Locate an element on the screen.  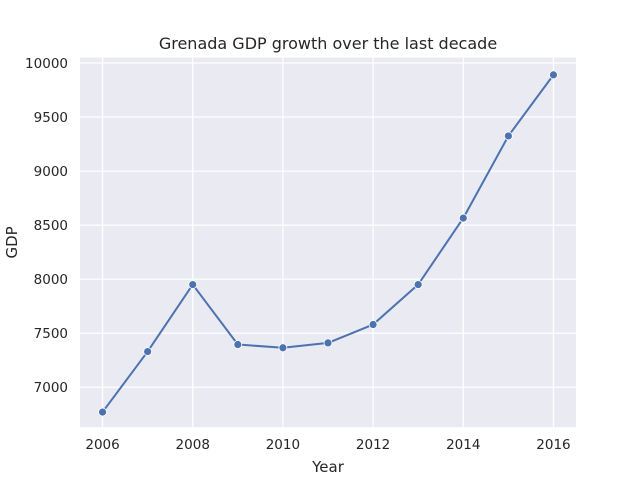
y-tick-label: 10000 is located at coordinates (46, 64).